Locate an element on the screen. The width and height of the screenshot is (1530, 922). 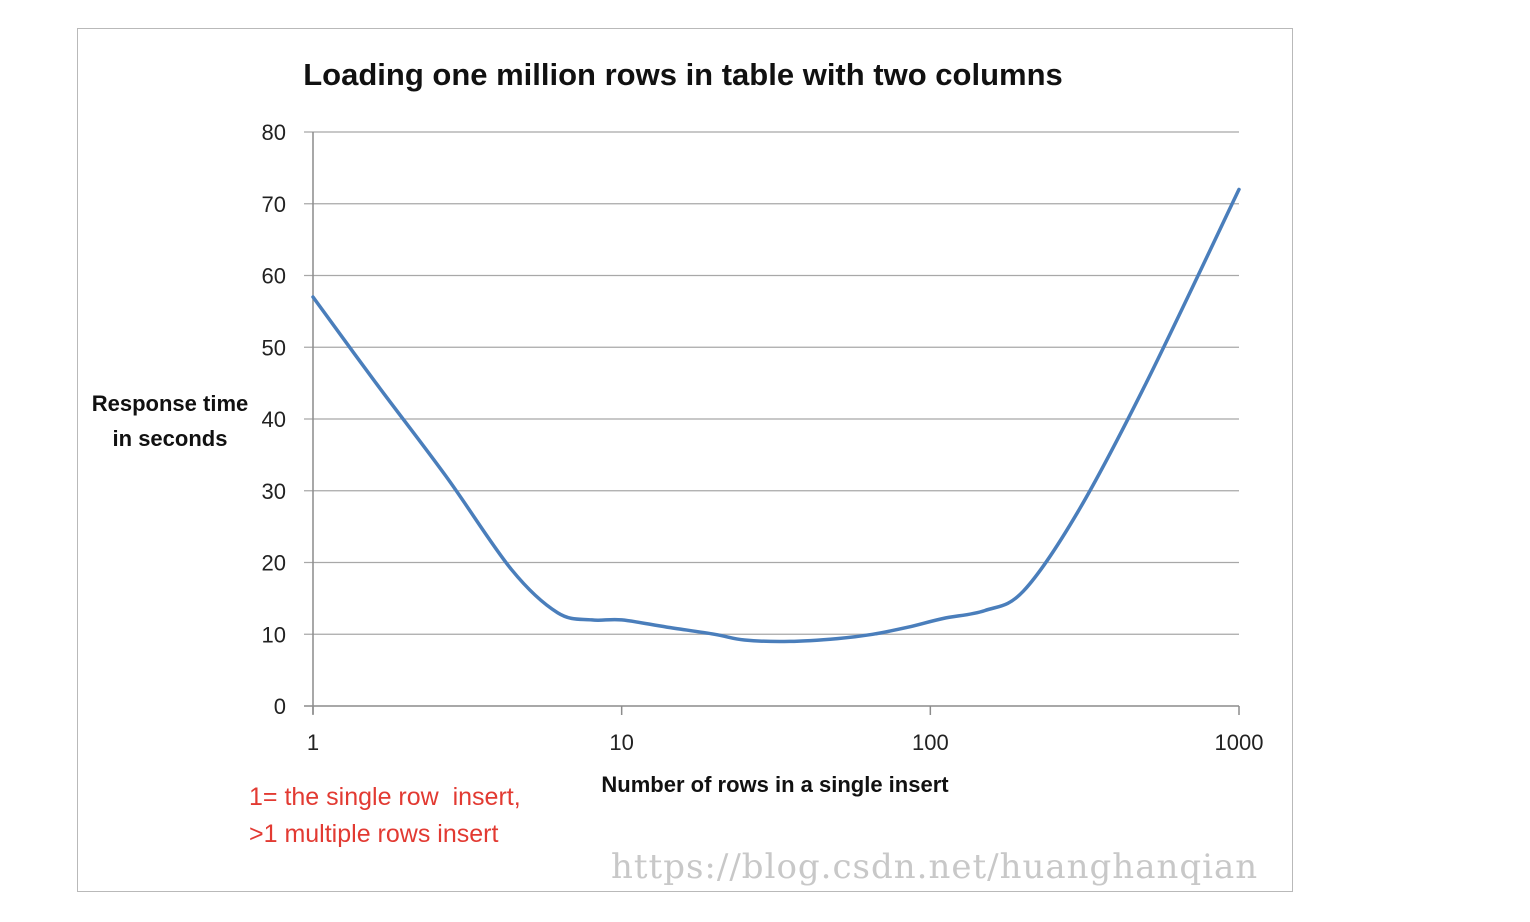
annotation-multiple-rows: >1 multiple rows insert is located at coordinates (373, 834).